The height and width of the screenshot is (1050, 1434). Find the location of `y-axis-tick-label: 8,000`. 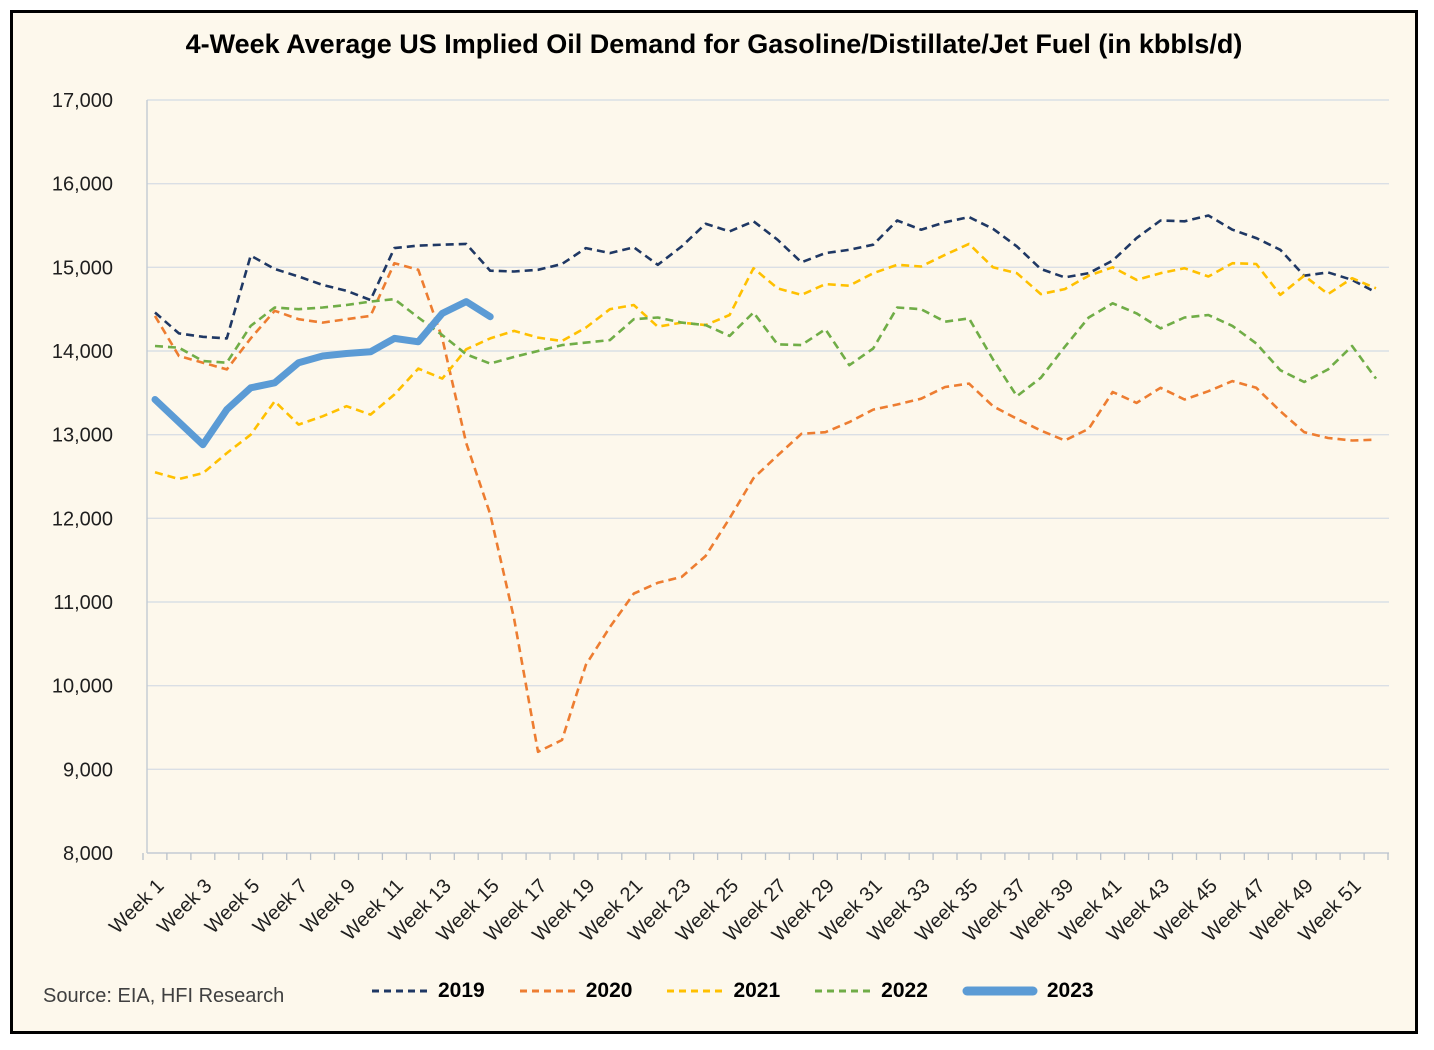

y-axis-tick-label: 8,000 is located at coordinates (88, 854).